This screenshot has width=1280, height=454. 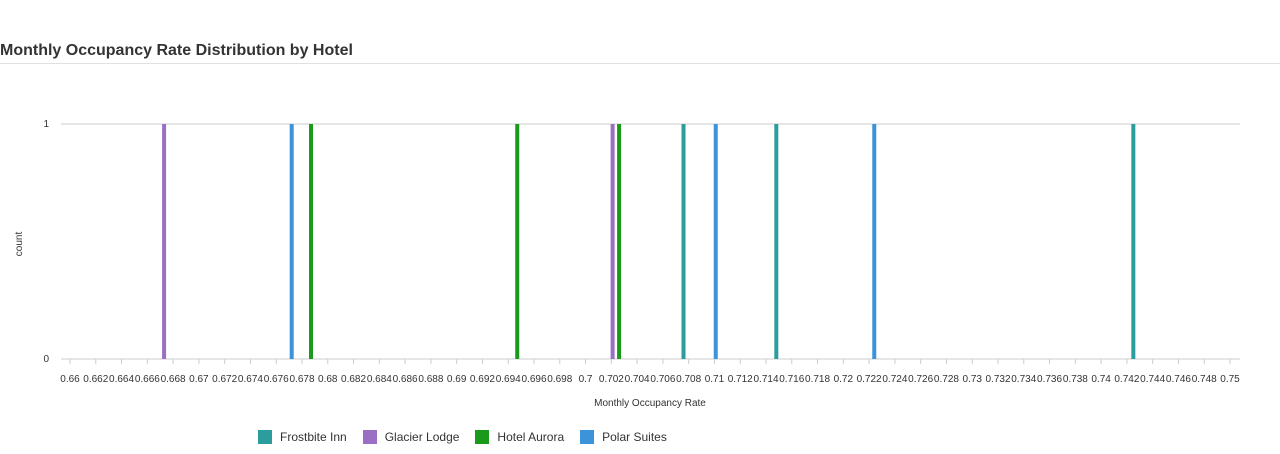 I want to click on x-tick-label: 0.712, so click(x=740, y=379).